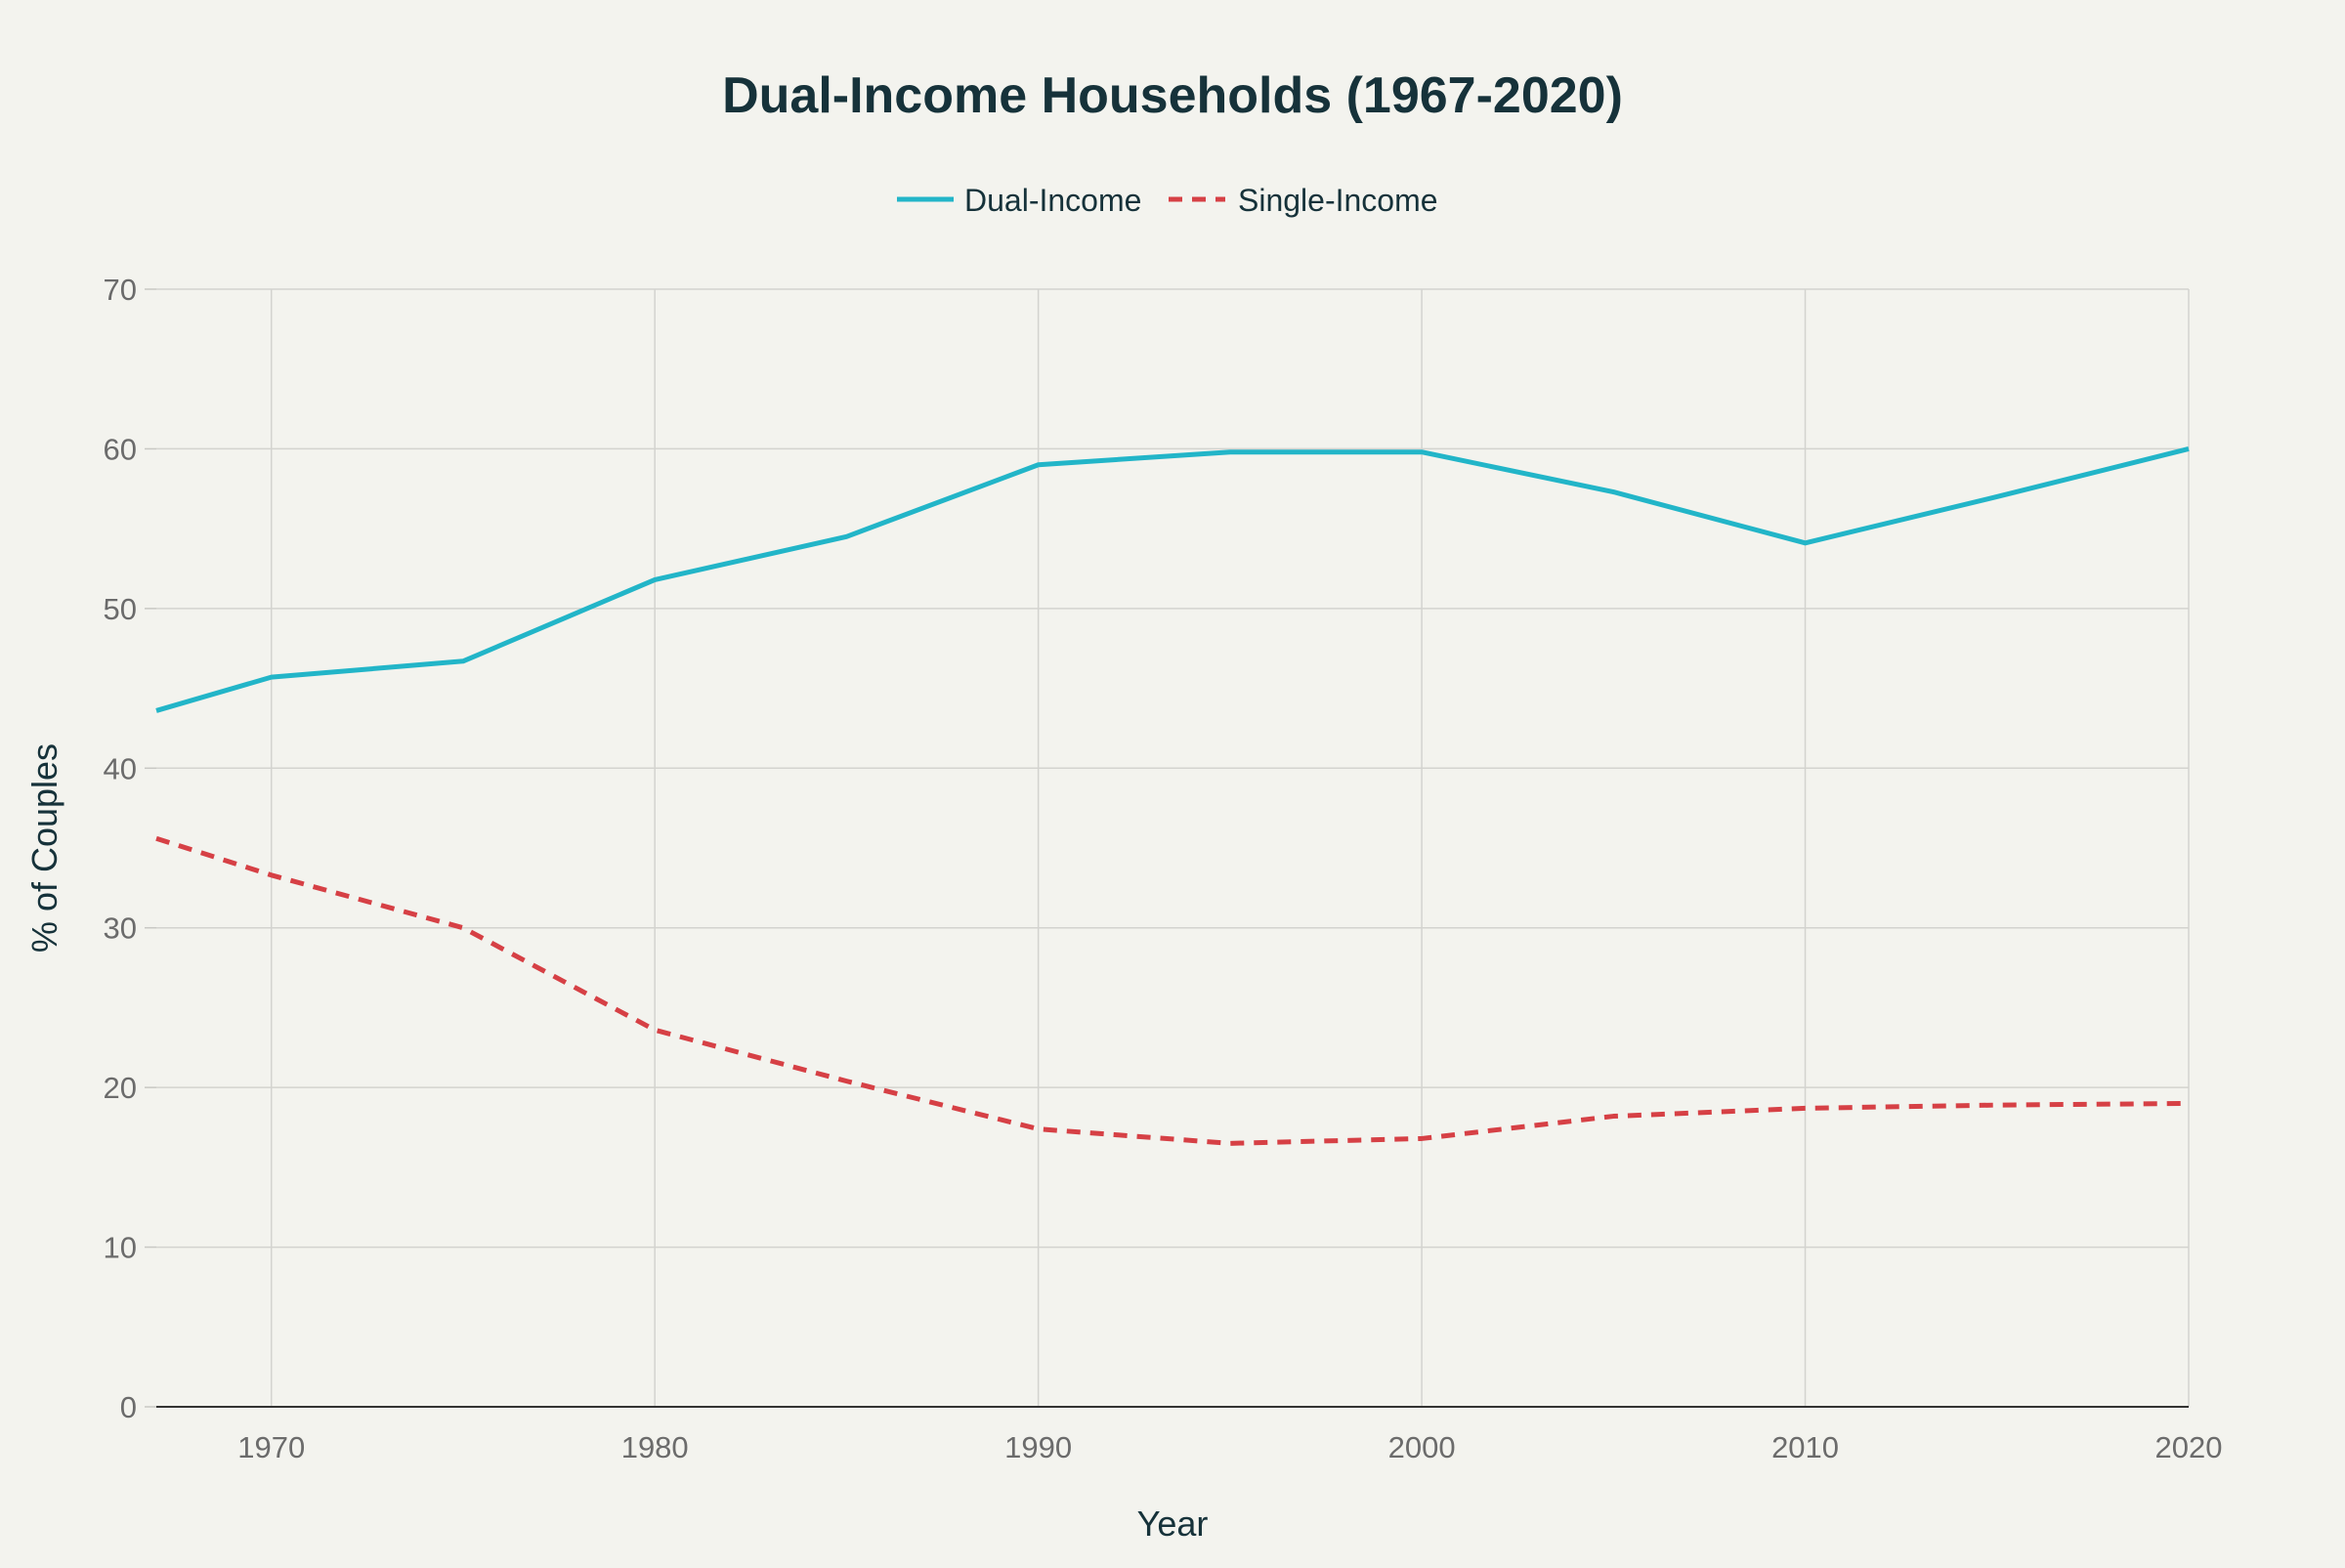  What do you see at coordinates (1338, 200) in the screenshot?
I see `legend-single-income-label: Single-Income` at bounding box center [1338, 200].